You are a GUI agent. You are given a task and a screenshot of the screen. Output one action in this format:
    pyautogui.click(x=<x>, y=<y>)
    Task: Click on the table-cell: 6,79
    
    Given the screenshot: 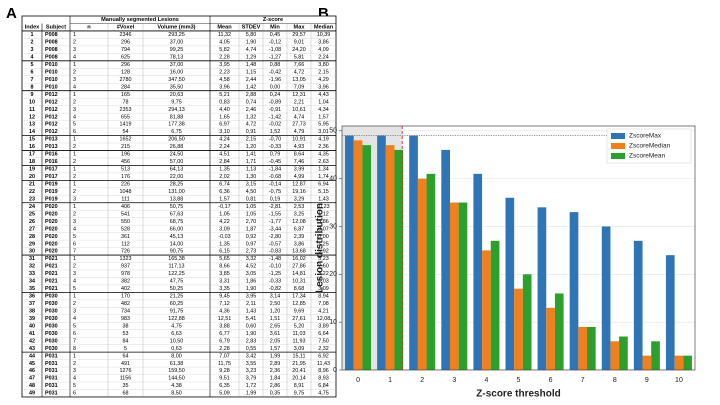 What is the action you would take?
    pyautogui.click(x=224, y=341)
    